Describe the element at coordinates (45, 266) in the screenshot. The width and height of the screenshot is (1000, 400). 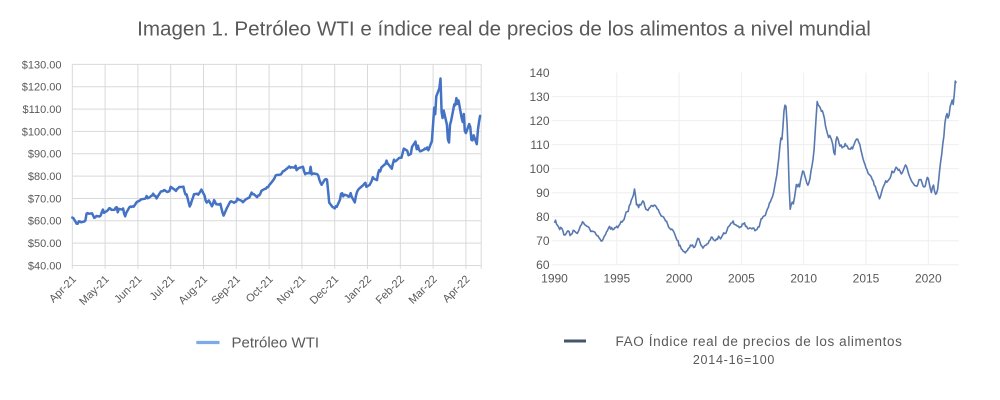
I see `svg-text: $40.00` at that location.